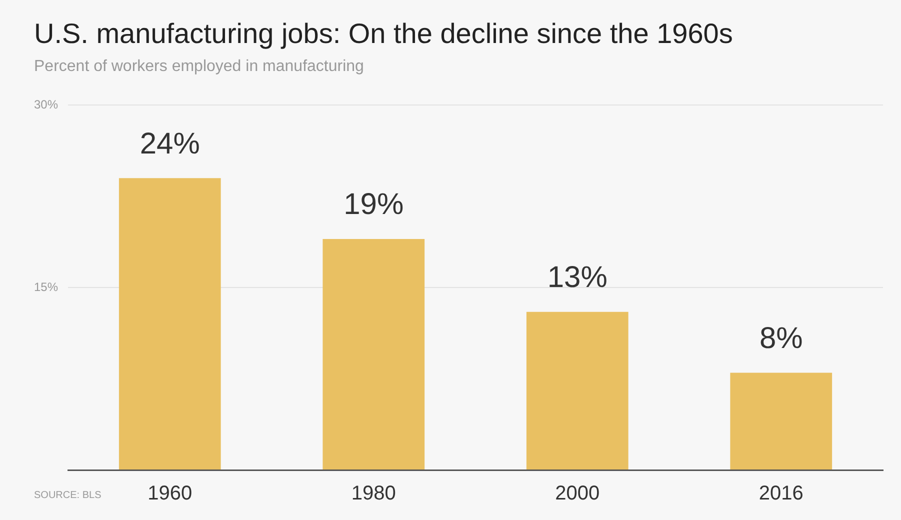 The image size is (901, 520). I want to click on y-tick-label: 15%, so click(46, 287).